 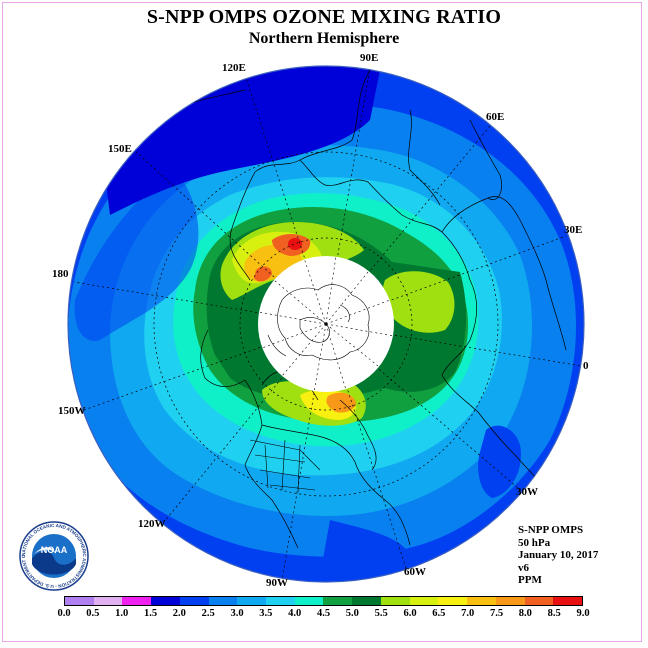 What do you see at coordinates (136, 255) in the screenshot?
I see `field-2.0-west` at bounding box center [136, 255].